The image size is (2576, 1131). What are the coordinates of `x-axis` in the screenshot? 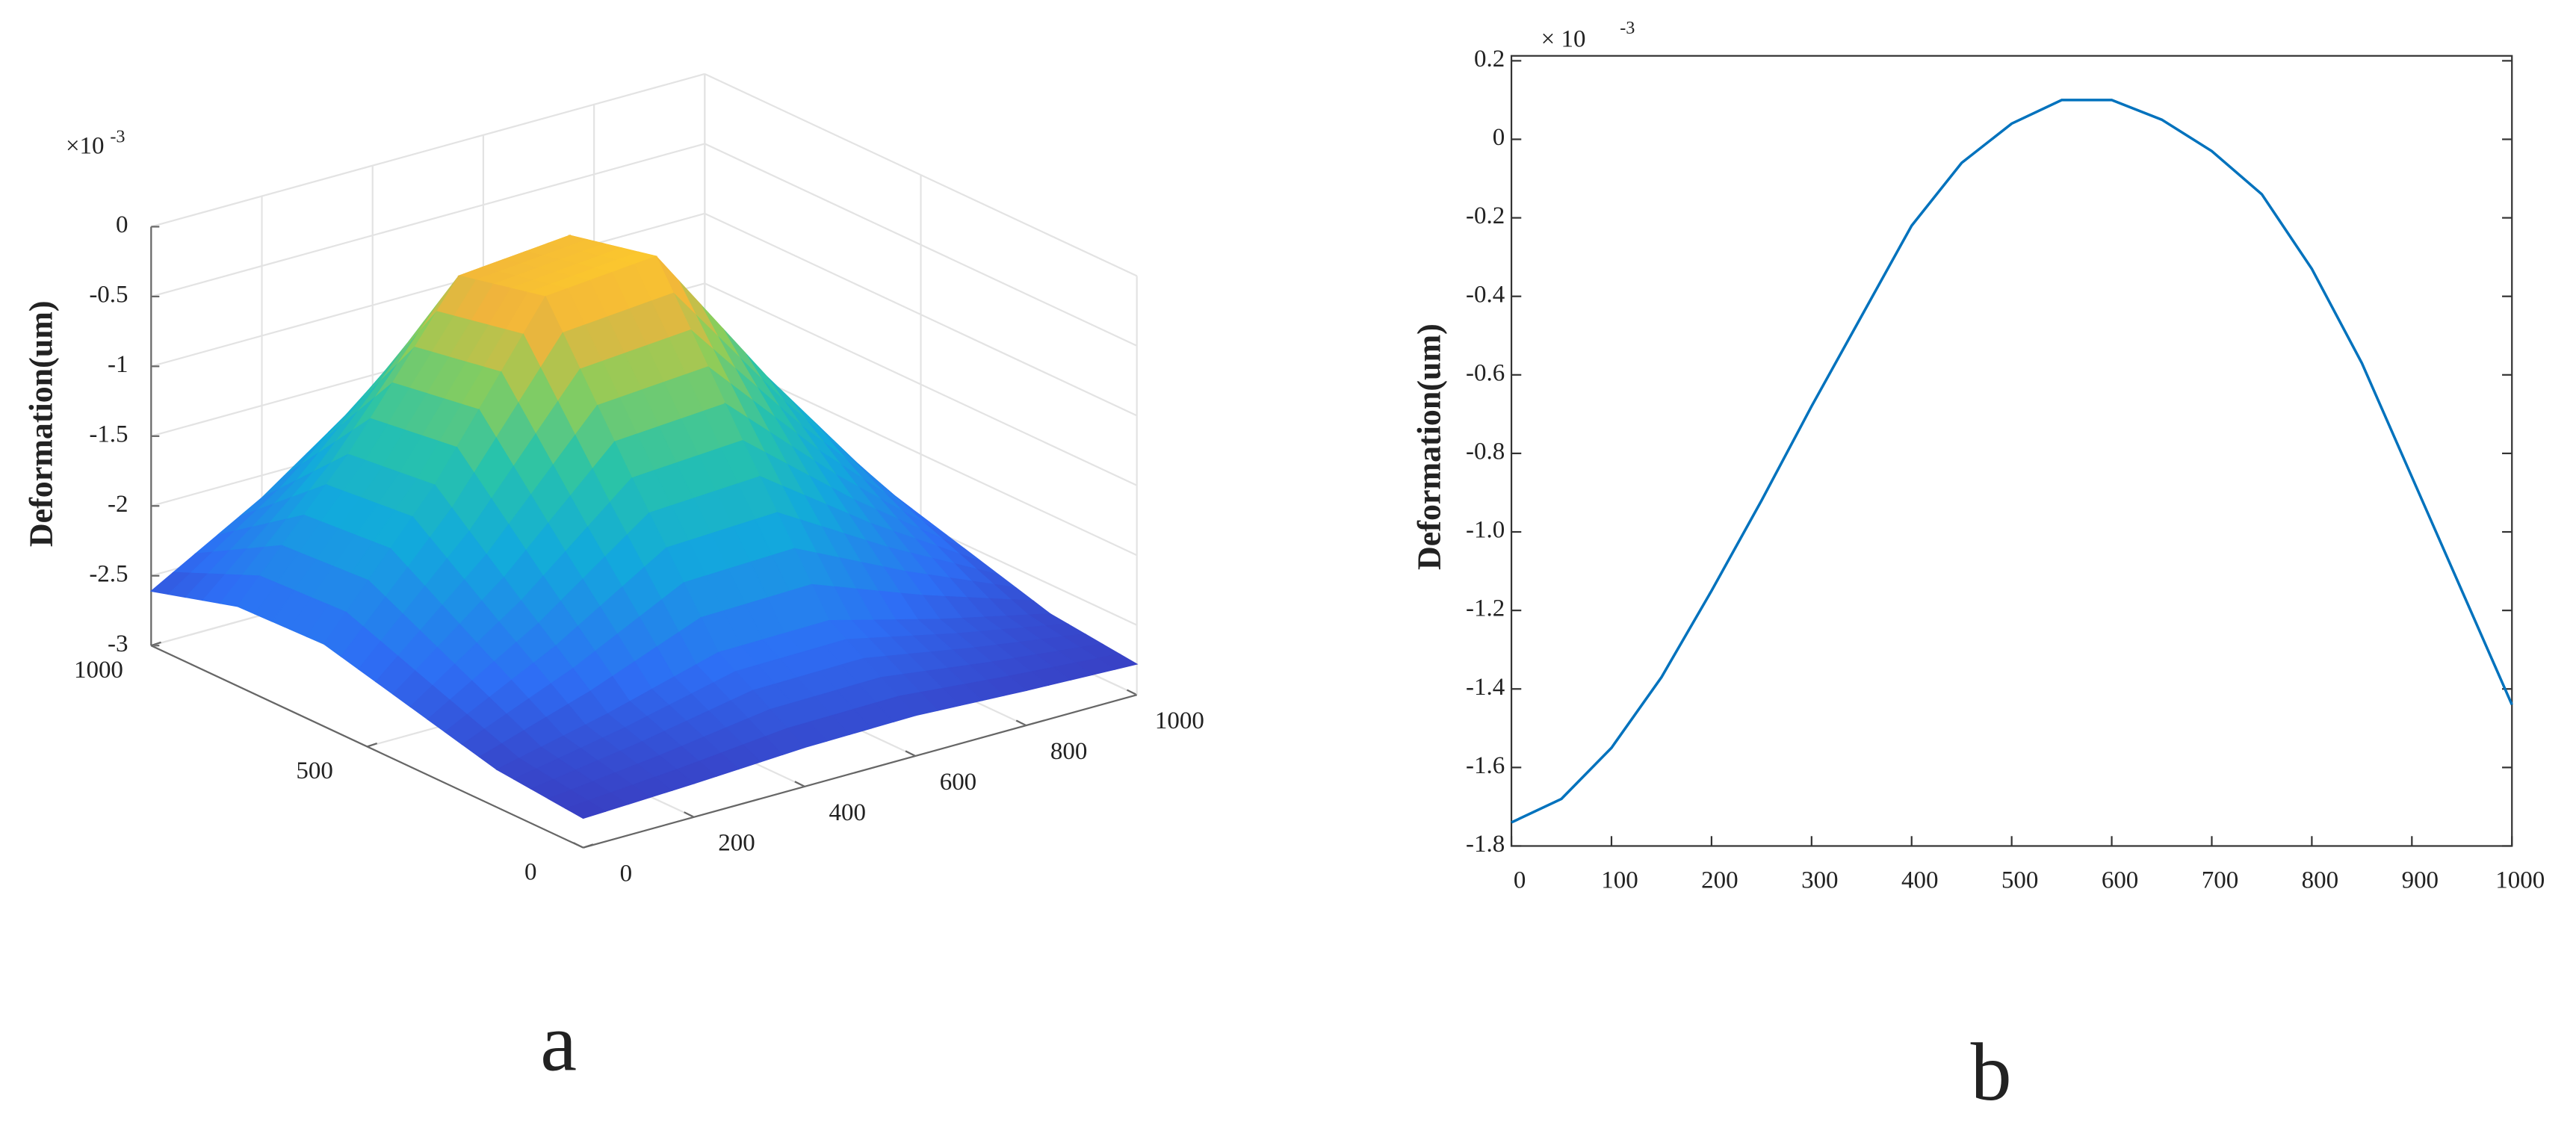 It's located at (860, 771).